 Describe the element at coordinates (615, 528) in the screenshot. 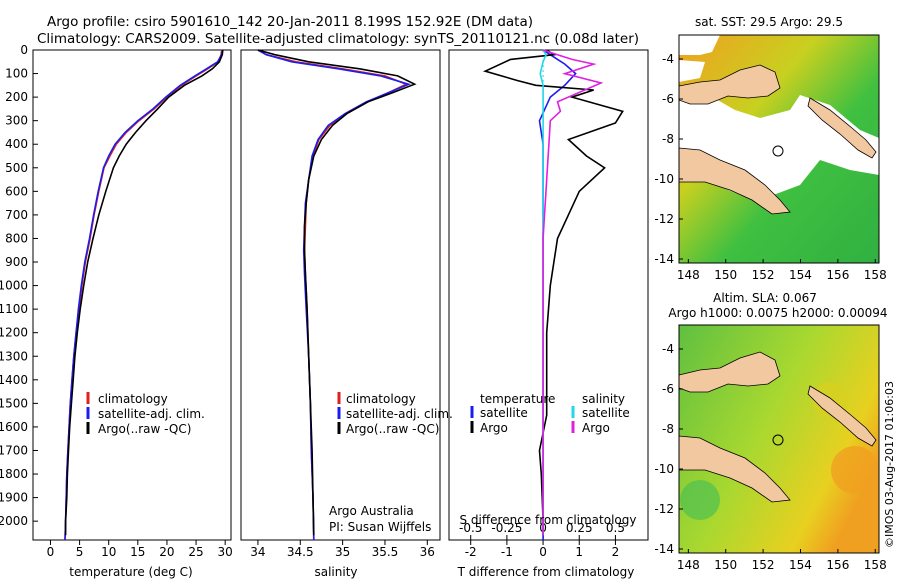

I see `s-difference-x-tick-label: 0.5` at that location.